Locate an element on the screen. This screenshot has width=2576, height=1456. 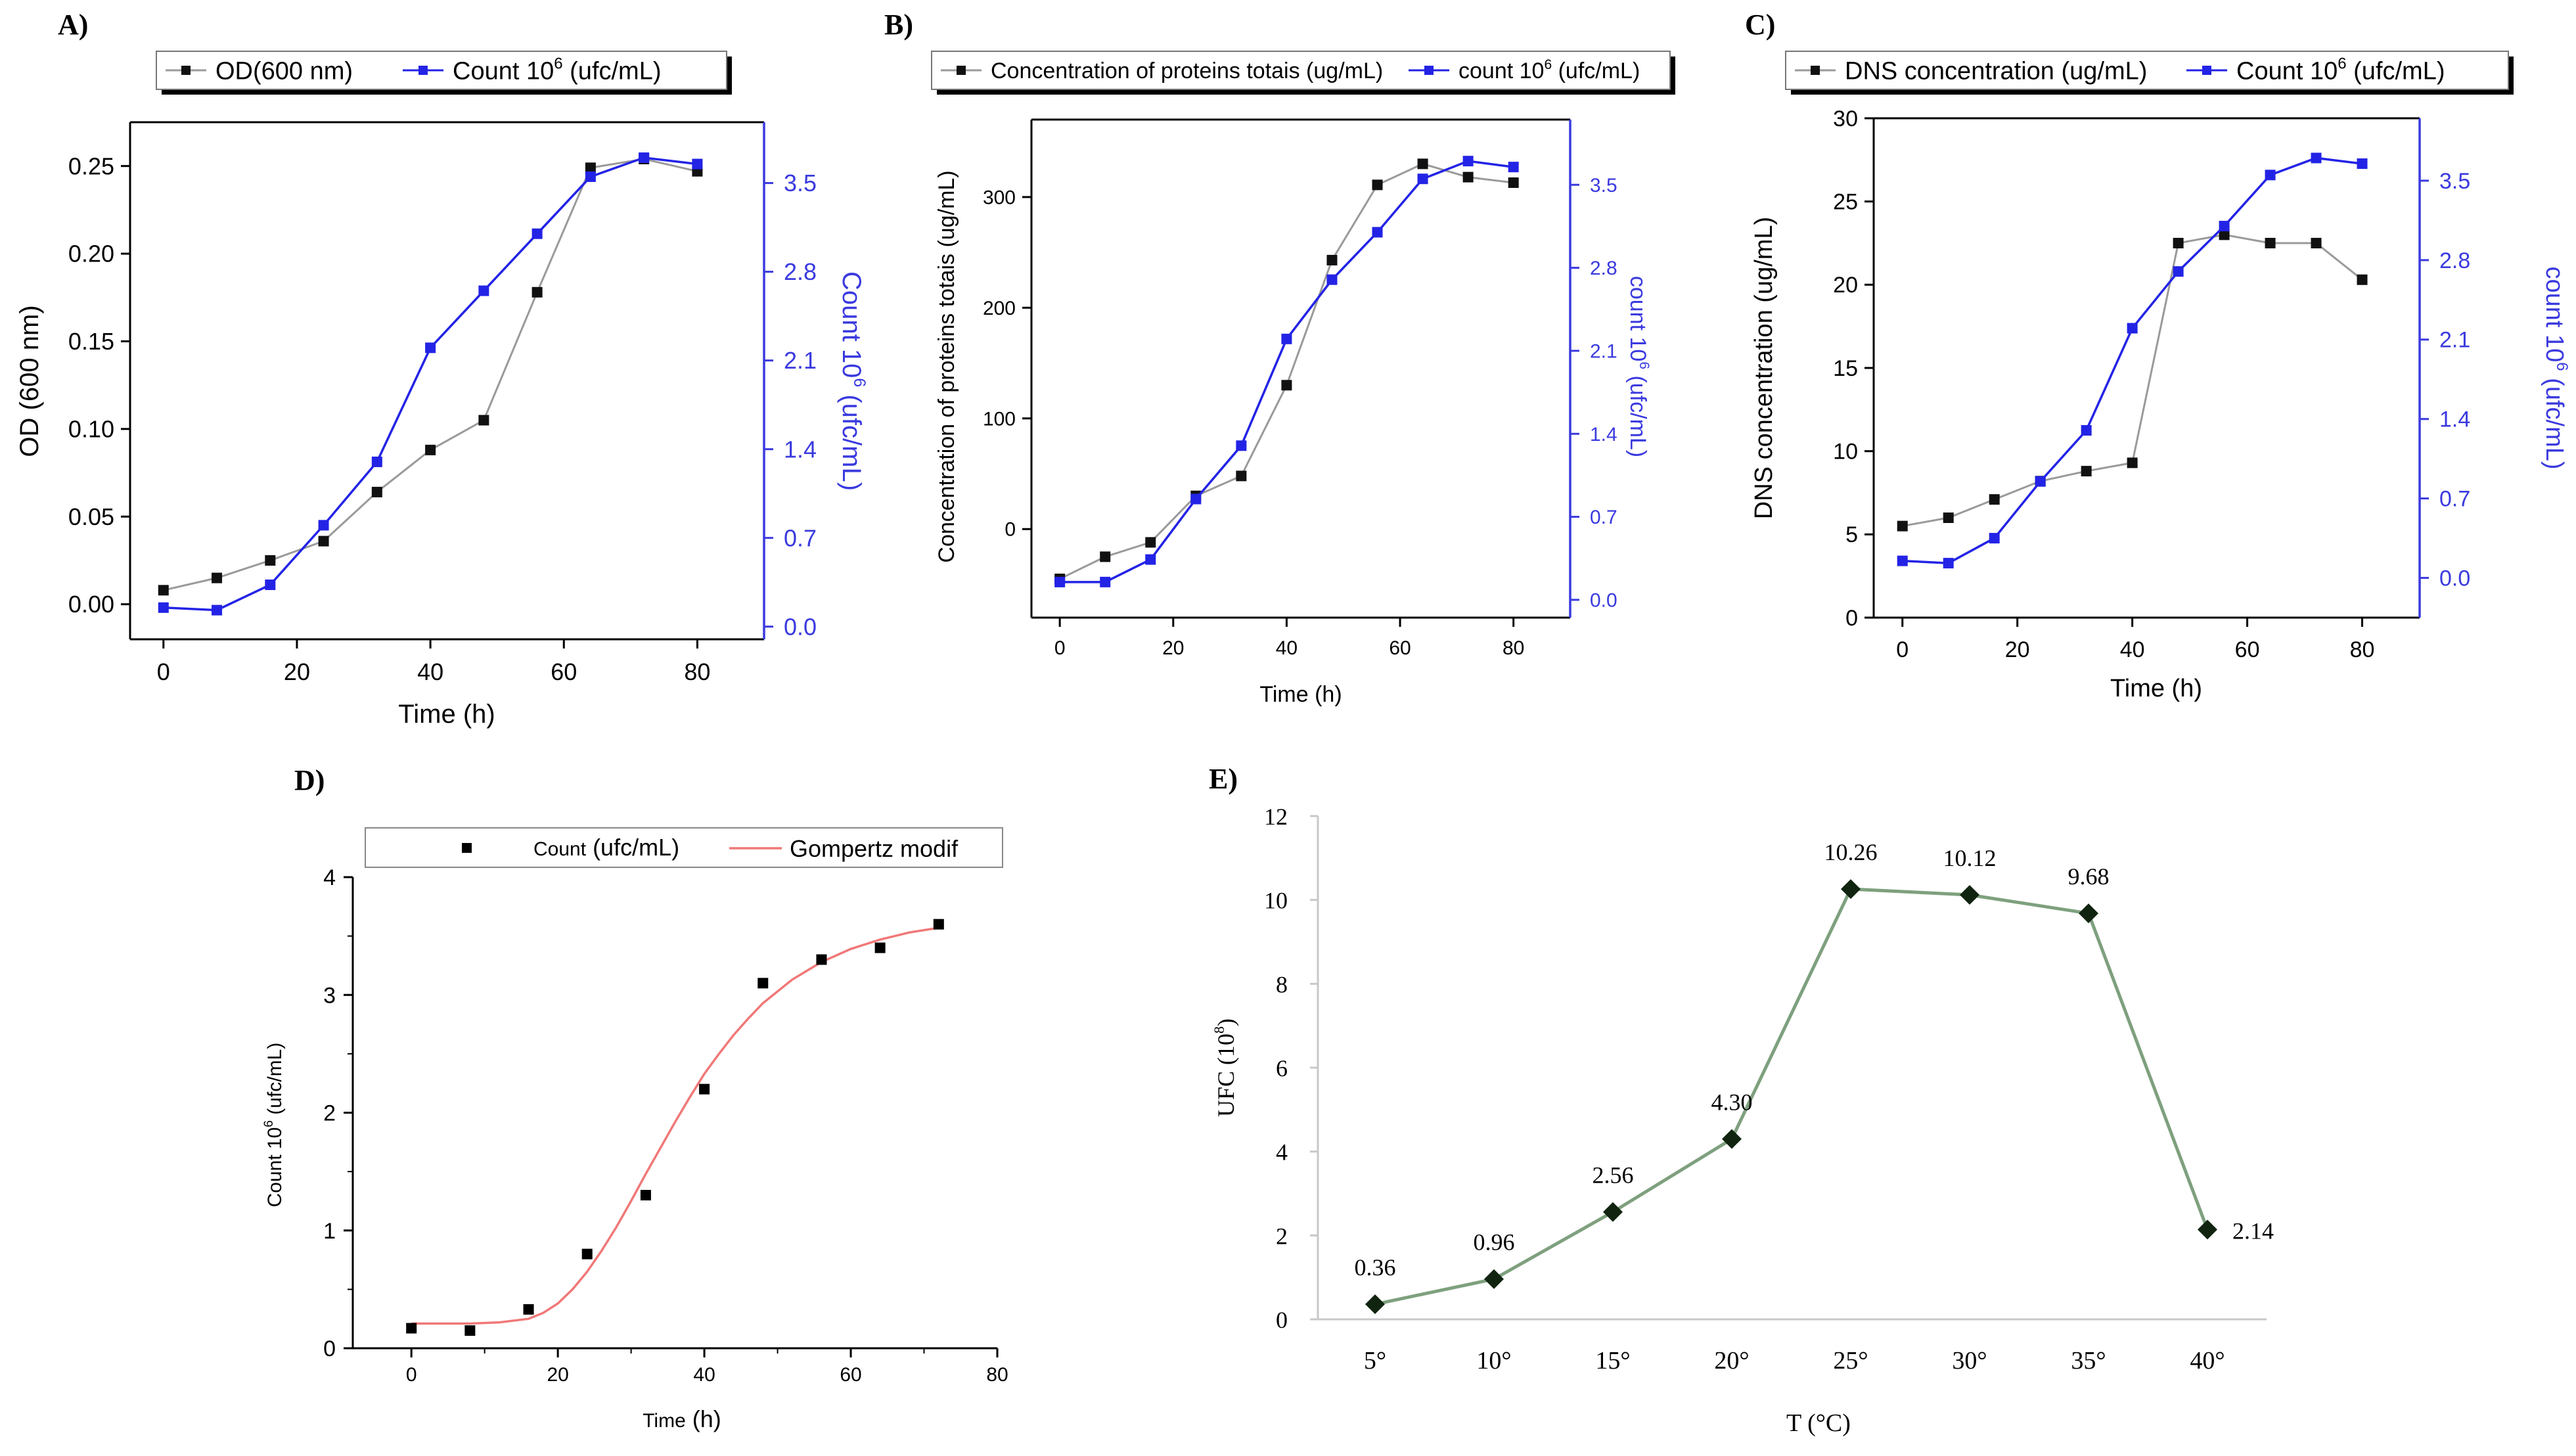
y-axis-label-sup: 6 is located at coordinates (269, 1123).